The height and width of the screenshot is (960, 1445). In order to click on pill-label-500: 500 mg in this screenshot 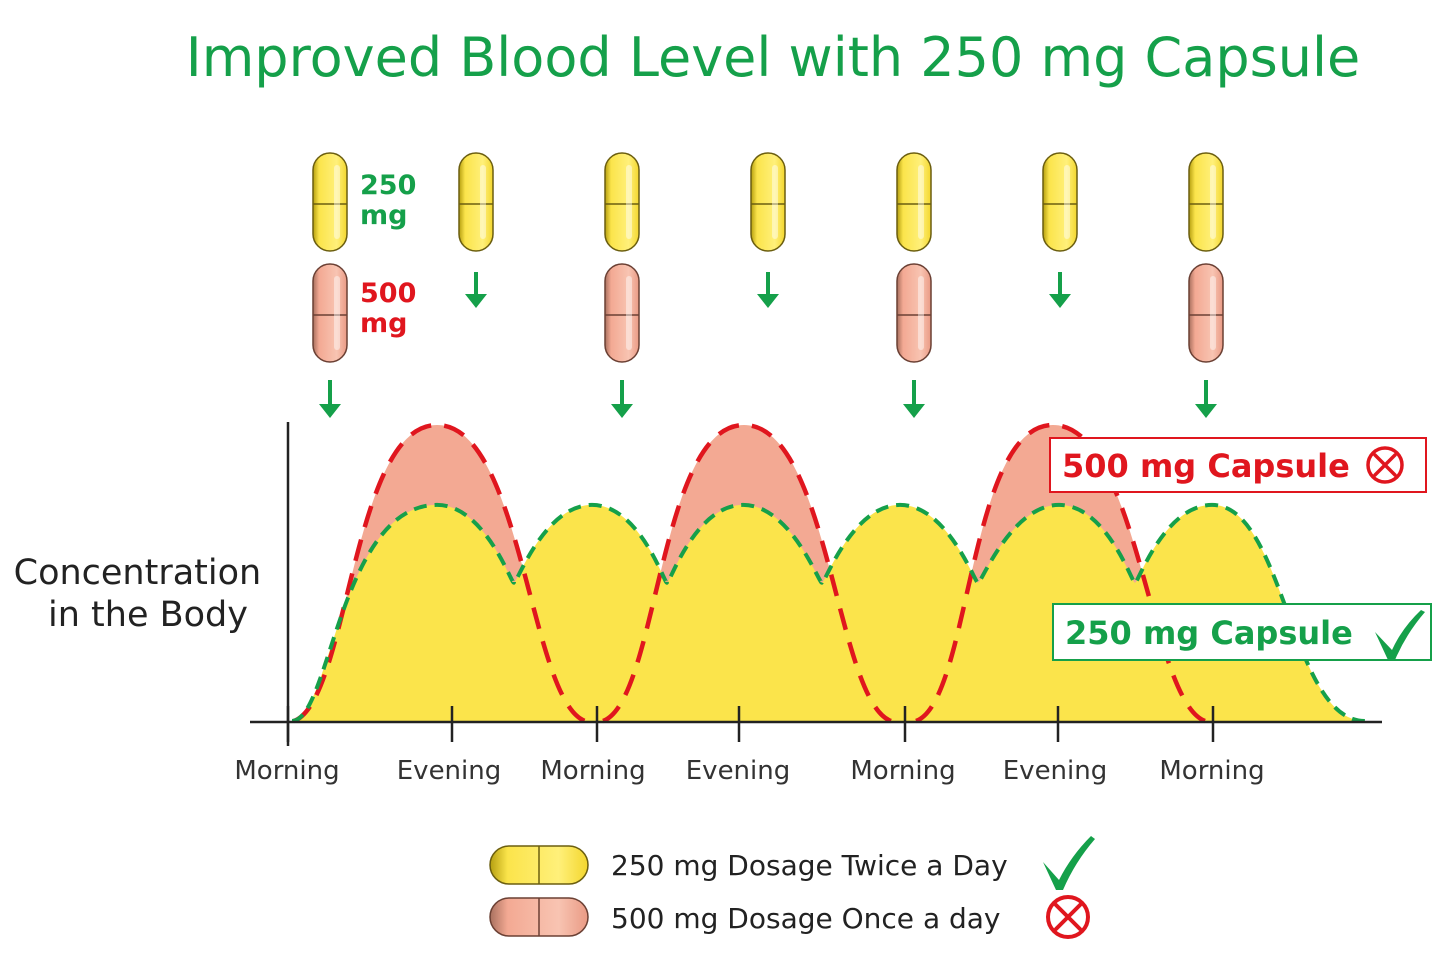, I will do `click(393, 308)`.